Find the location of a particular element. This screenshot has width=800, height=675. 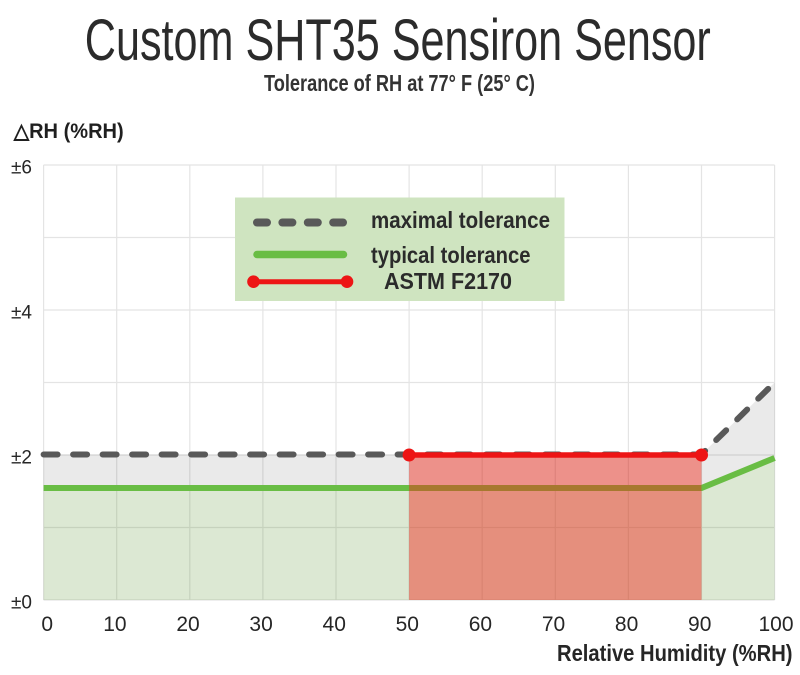

svg-text: ±2 is located at coordinates (21, 458).